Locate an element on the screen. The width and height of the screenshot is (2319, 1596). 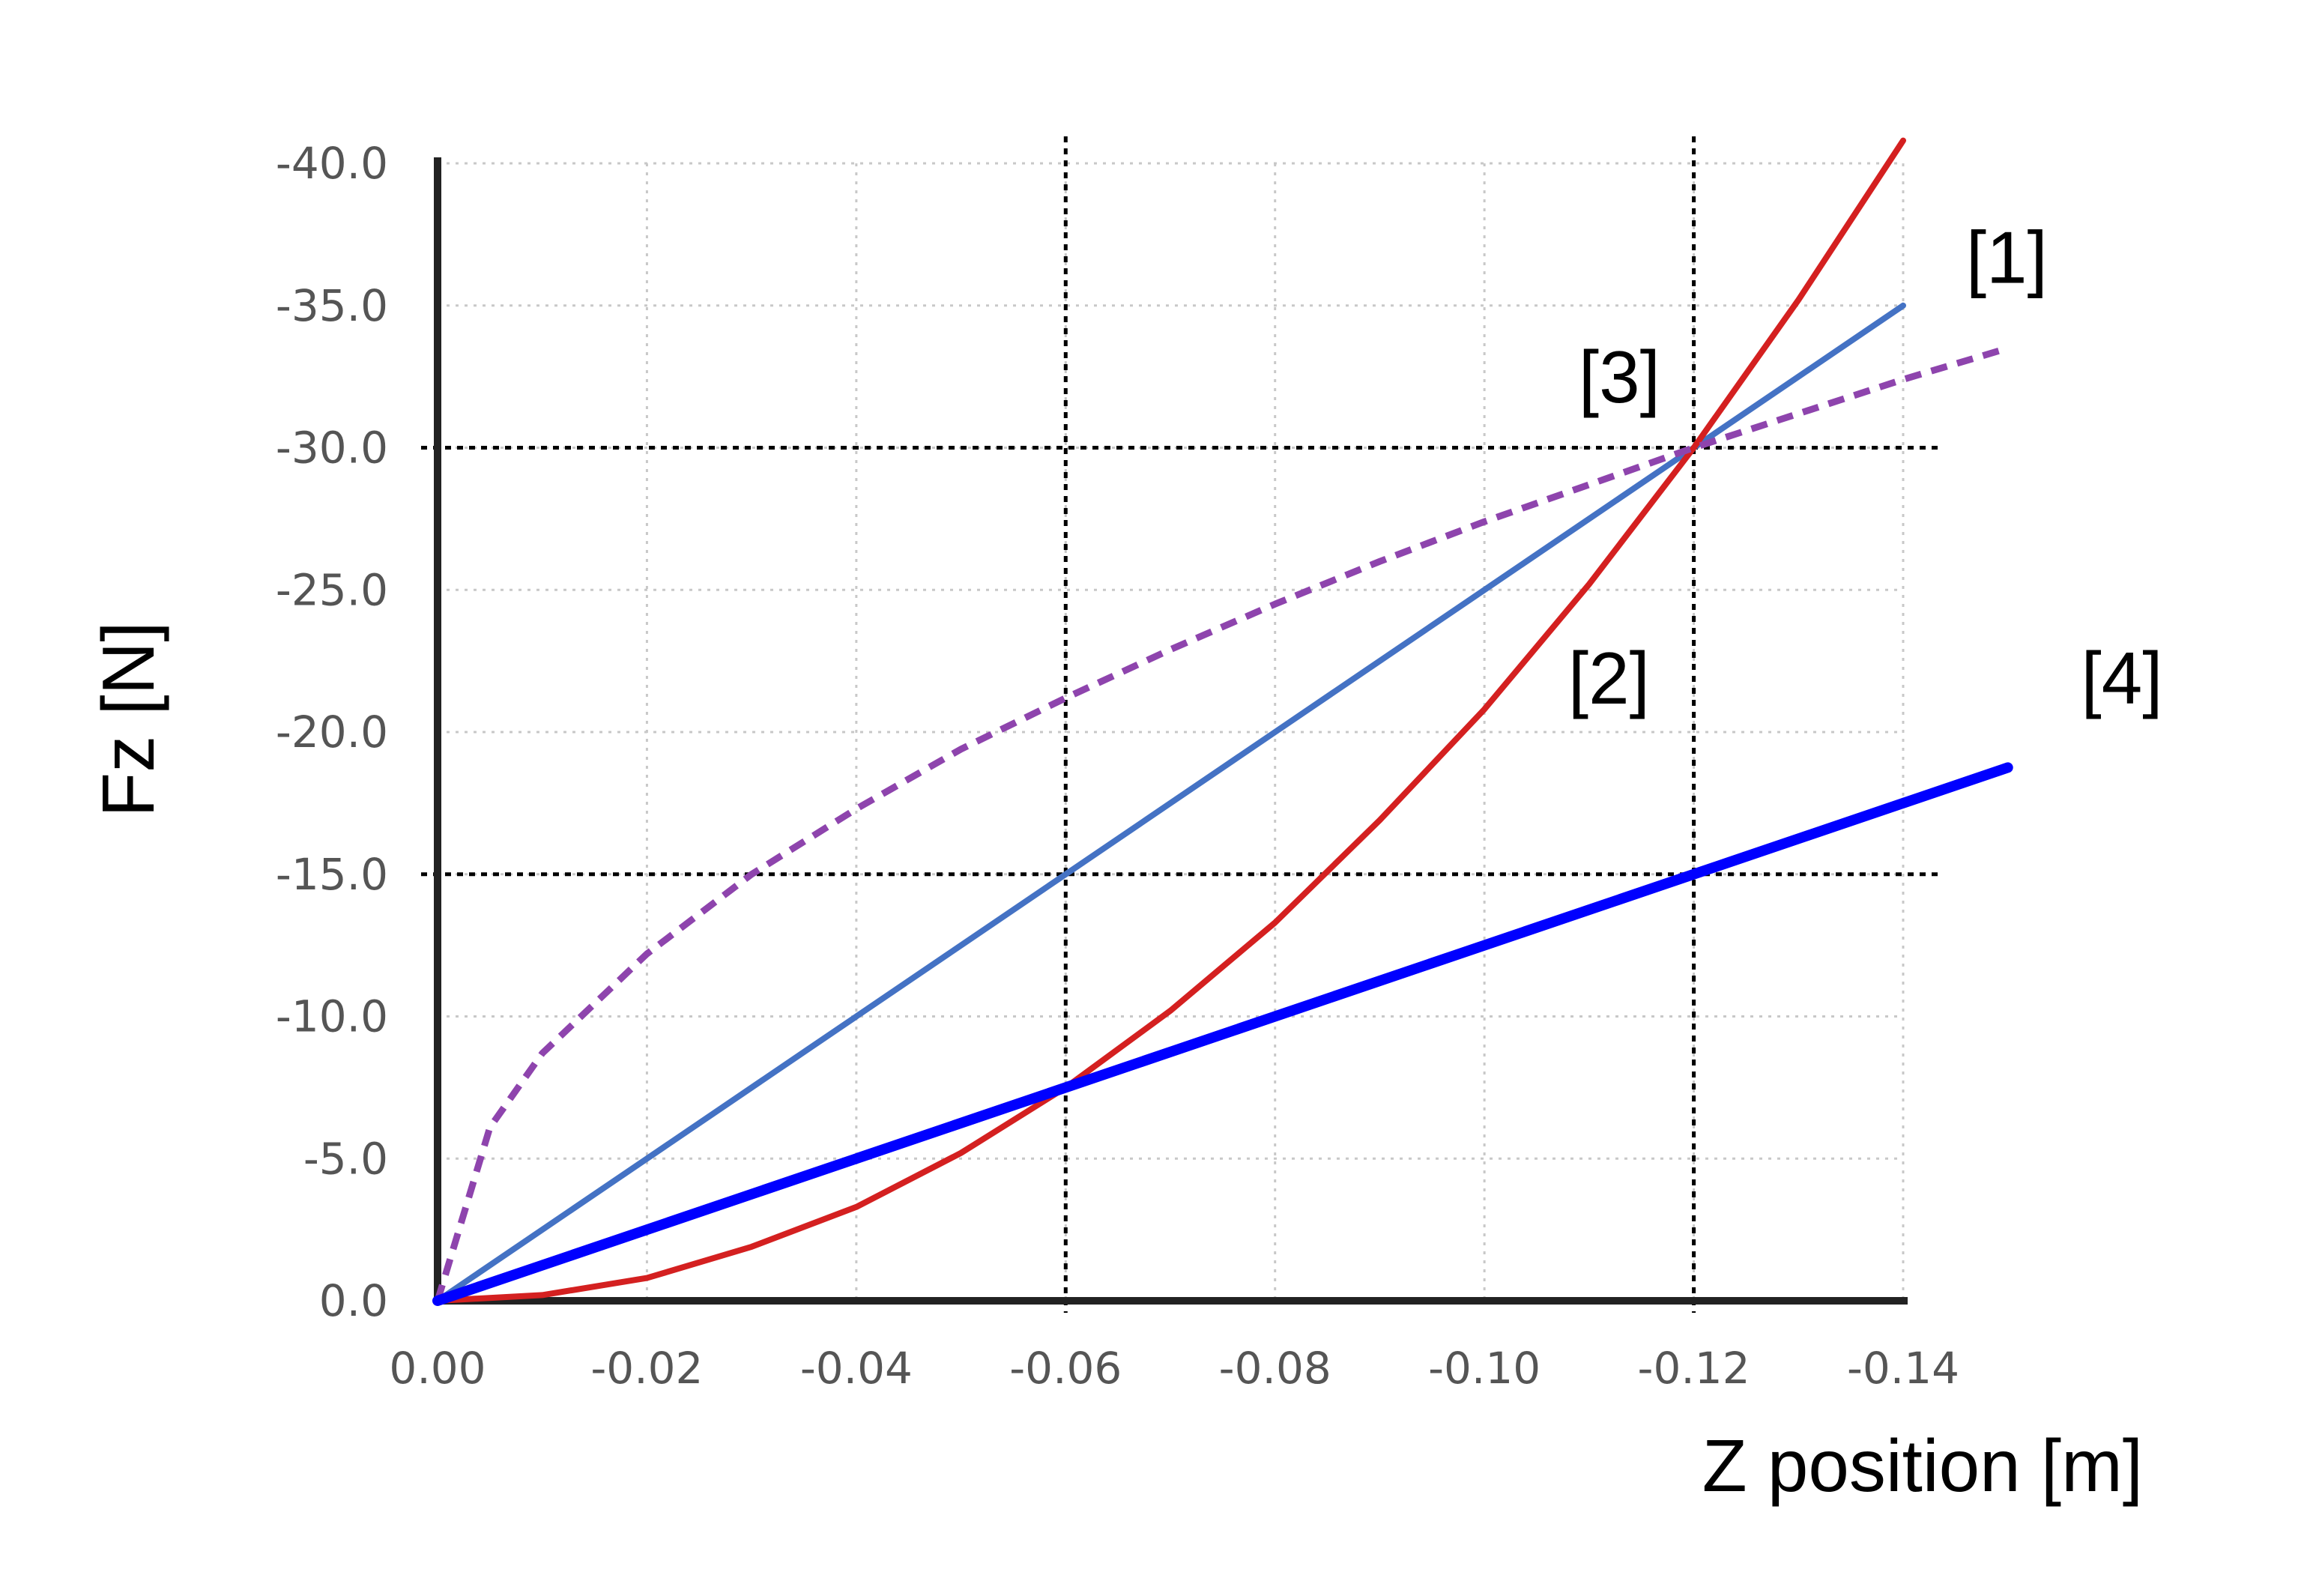
x-tick-label: -0.04 is located at coordinates (856, 1368).